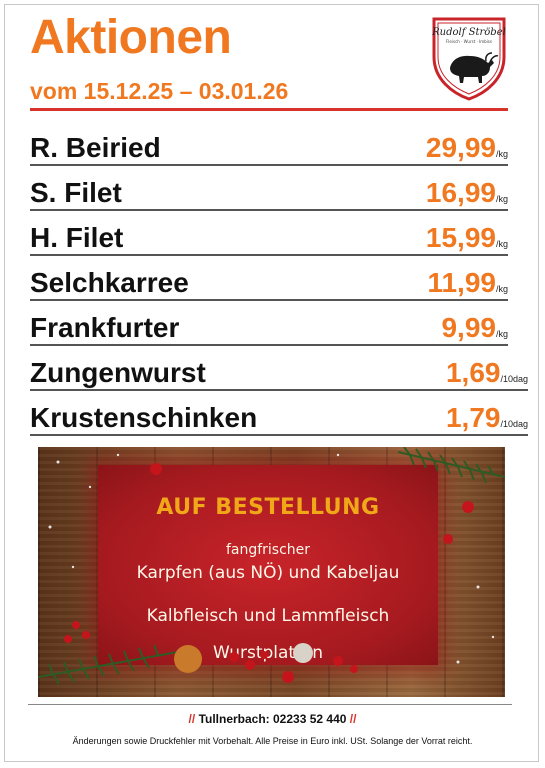  What do you see at coordinates (461, 282) in the screenshot?
I see `product-price: 11,99` at bounding box center [461, 282].